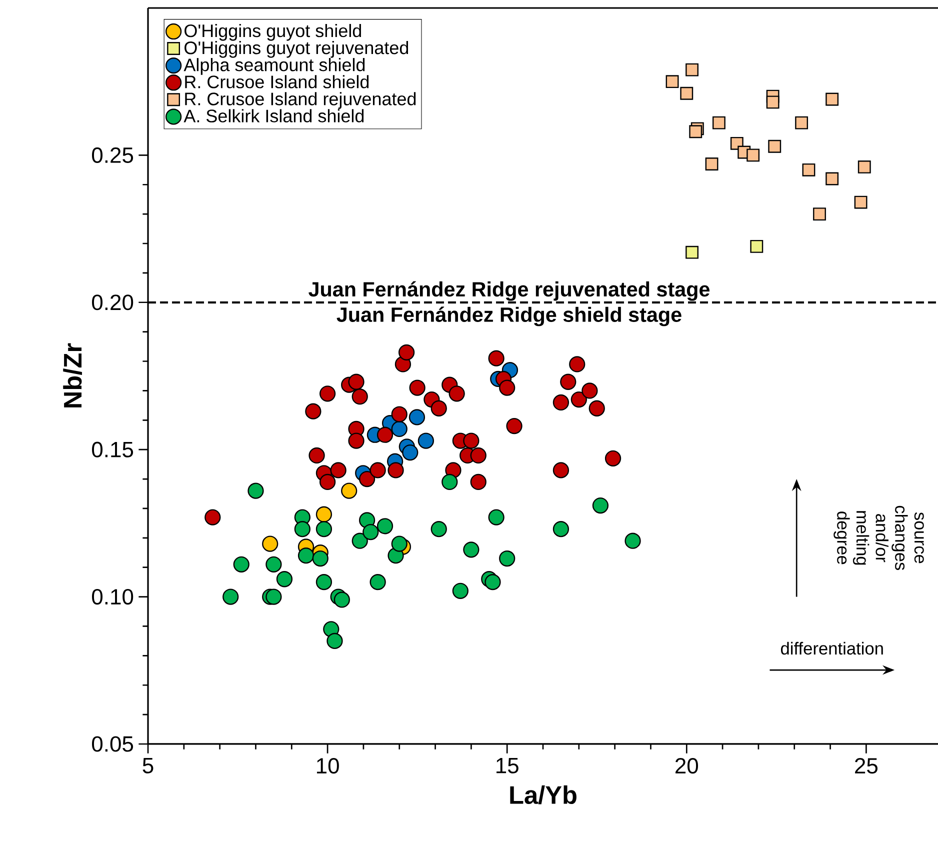 This screenshot has height=848, width=938. What do you see at coordinates (274, 66) in the screenshot?
I see `legend-label: Alpha seamount shield` at bounding box center [274, 66].